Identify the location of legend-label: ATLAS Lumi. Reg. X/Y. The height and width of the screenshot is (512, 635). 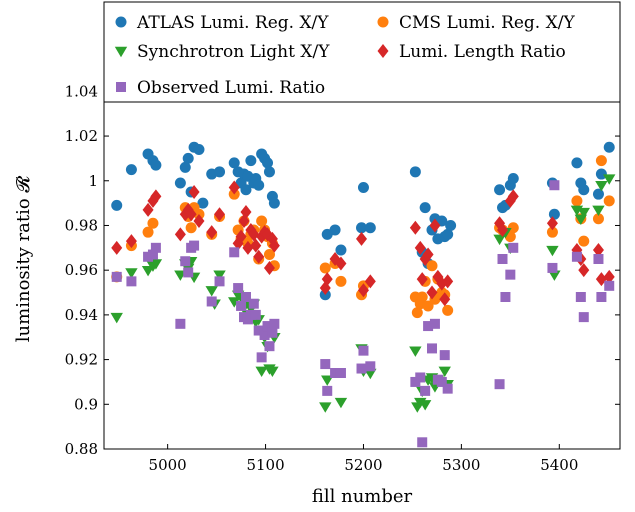
(232, 23).